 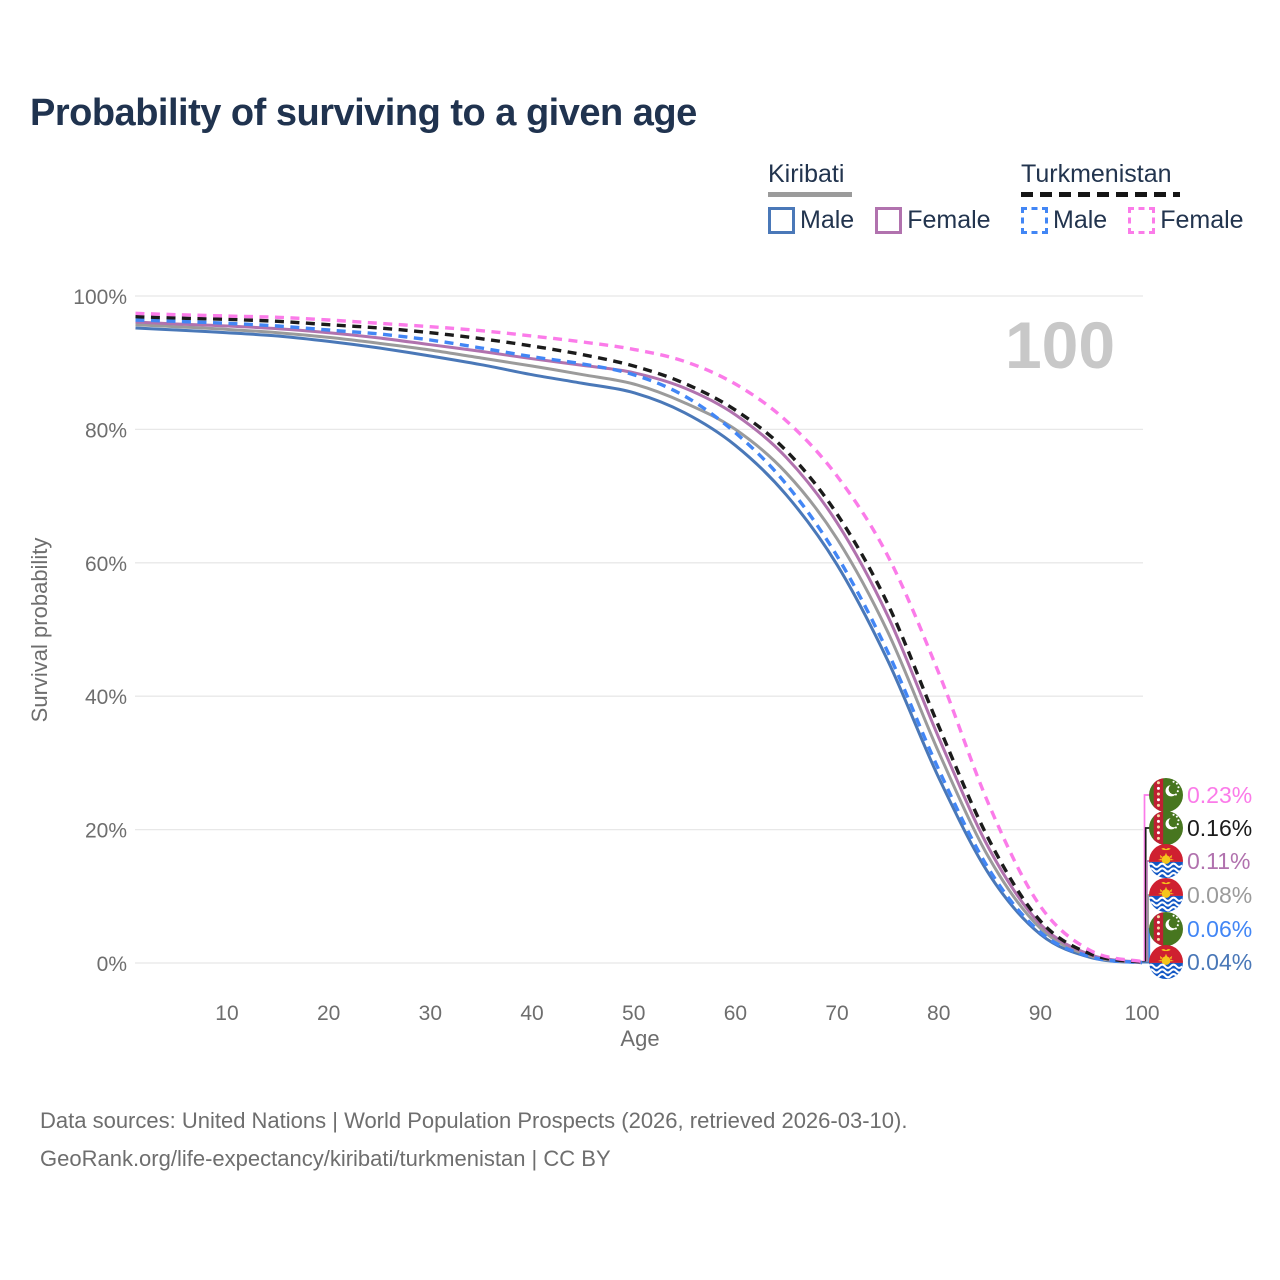 What do you see at coordinates (1220, 794) in the screenshot?
I see `end-value-label: 0.23%` at bounding box center [1220, 794].